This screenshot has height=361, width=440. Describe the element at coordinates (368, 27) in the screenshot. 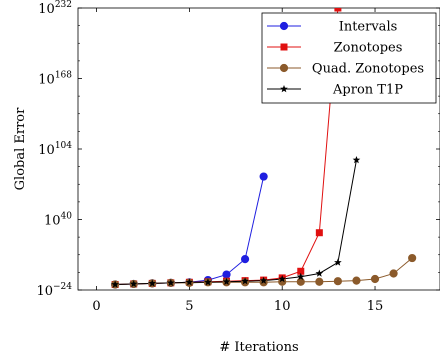

I see `legend-label-intervals: Intervals` at that location.